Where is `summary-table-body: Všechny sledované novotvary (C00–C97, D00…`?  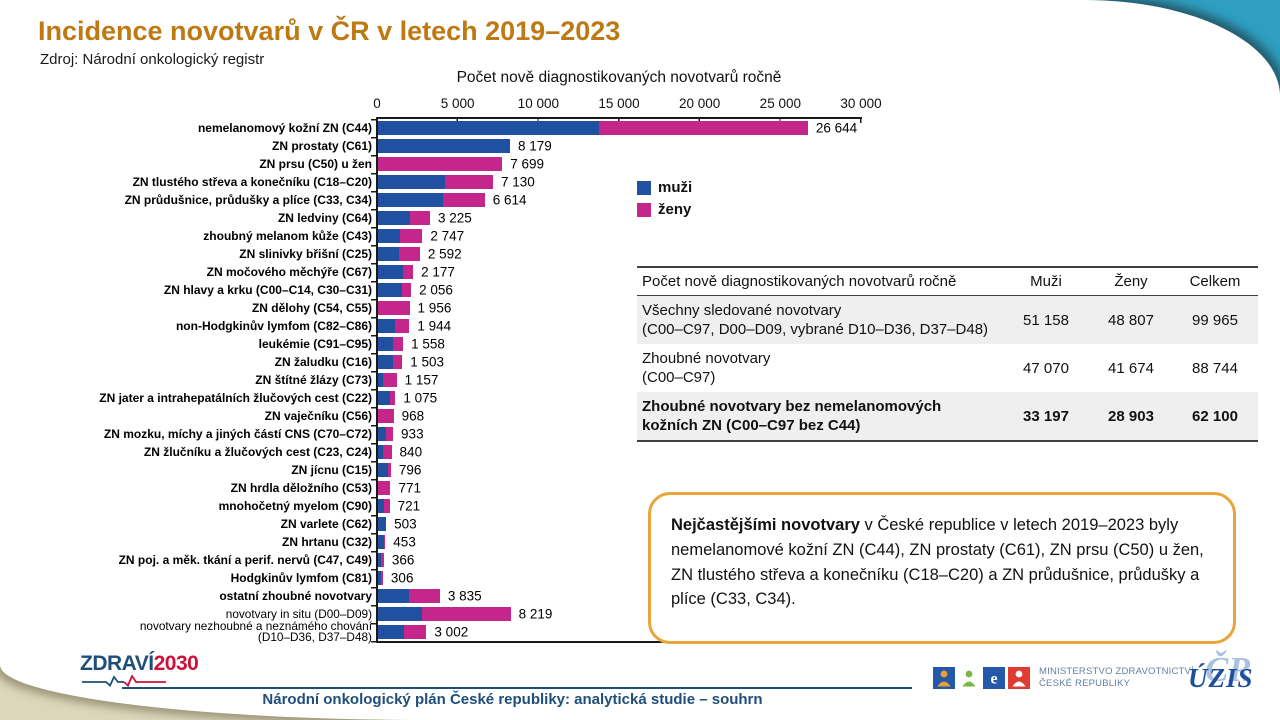 summary-table-body: Všechny sledované novotvary (C00–C97, D00… is located at coordinates (947, 368).